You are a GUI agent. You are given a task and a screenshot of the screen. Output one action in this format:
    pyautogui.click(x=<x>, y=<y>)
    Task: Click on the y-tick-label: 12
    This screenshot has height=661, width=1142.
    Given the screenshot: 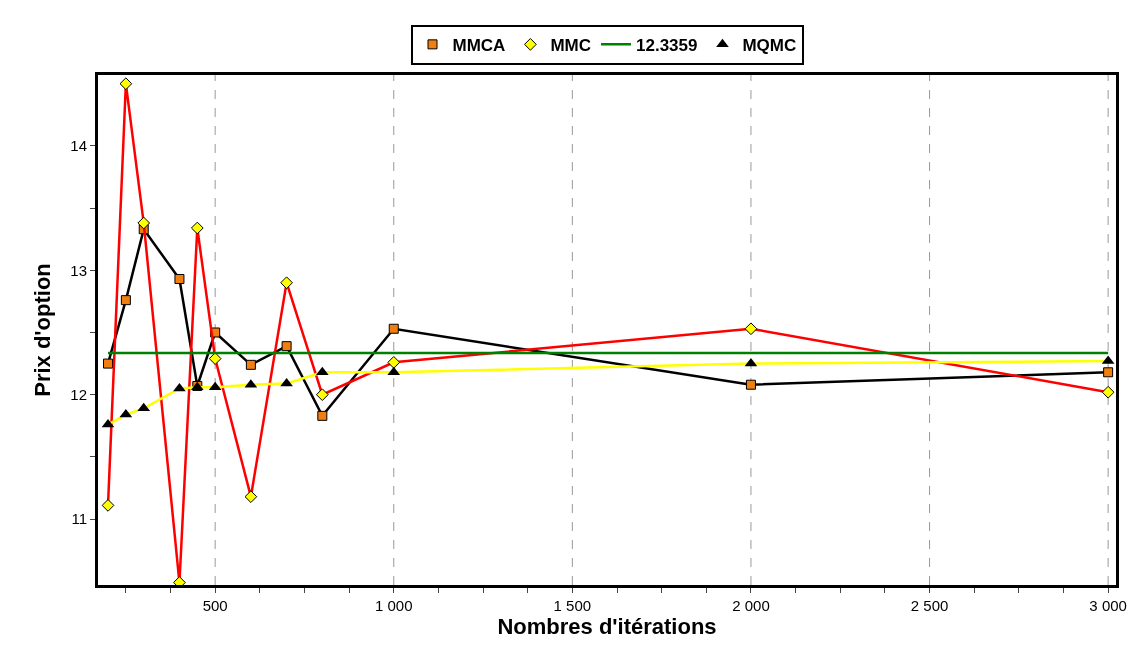 What is the action you would take?
    pyautogui.click(x=78, y=394)
    